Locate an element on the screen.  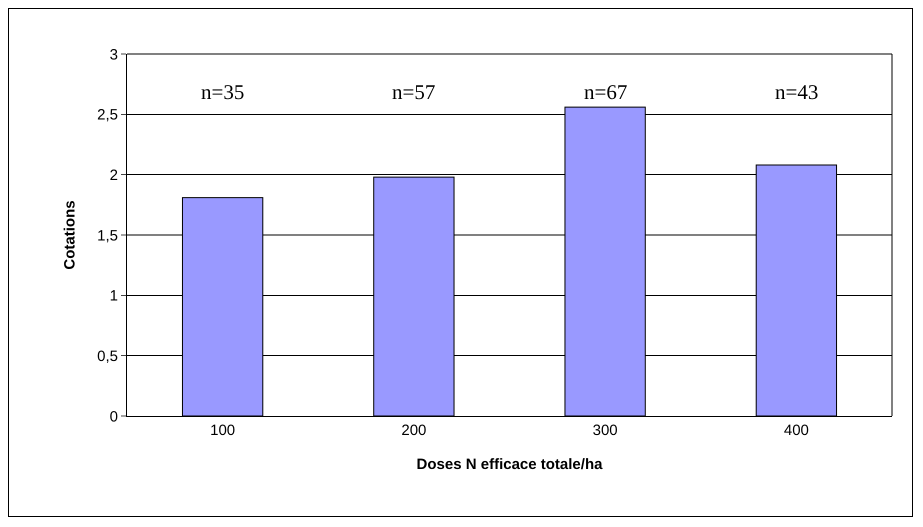
annotation: n=67 is located at coordinates (606, 92).